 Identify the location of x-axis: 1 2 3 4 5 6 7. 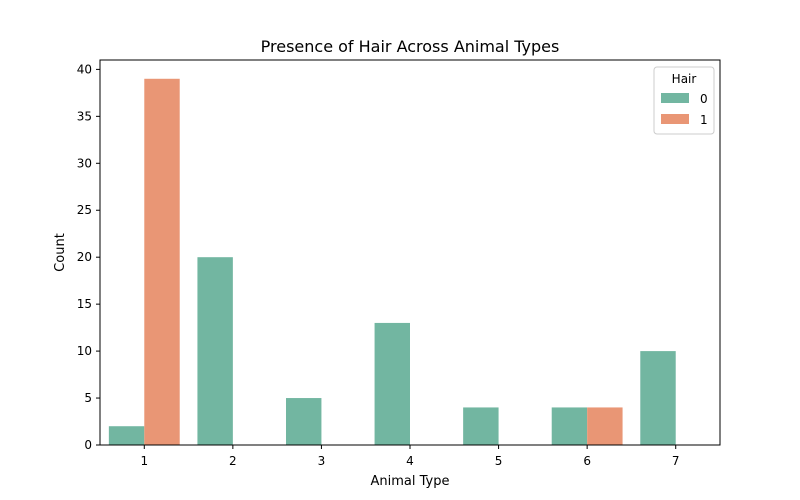
(410, 456).